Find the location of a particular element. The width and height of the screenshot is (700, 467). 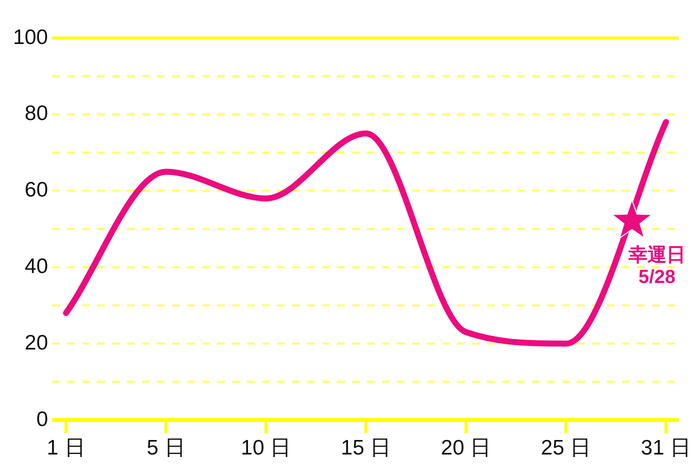

x-tick-label: 15 日 is located at coordinates (366, 448).